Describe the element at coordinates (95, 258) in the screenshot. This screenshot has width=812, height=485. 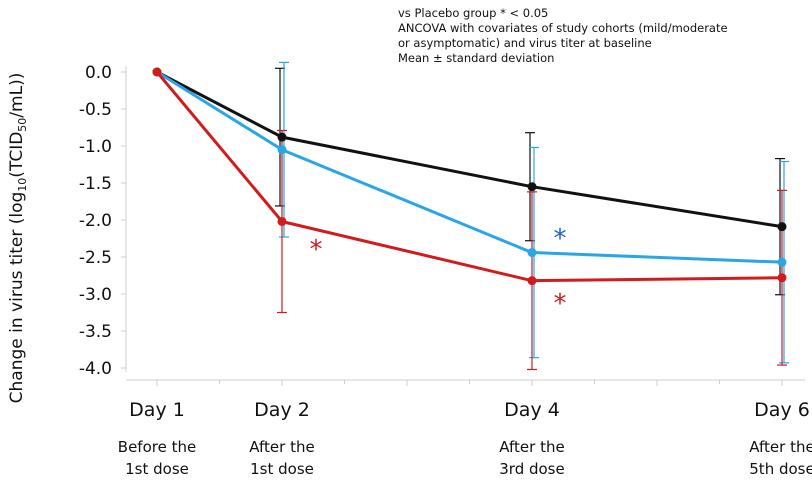
I see `y-tick-label: -2.5` at that location.